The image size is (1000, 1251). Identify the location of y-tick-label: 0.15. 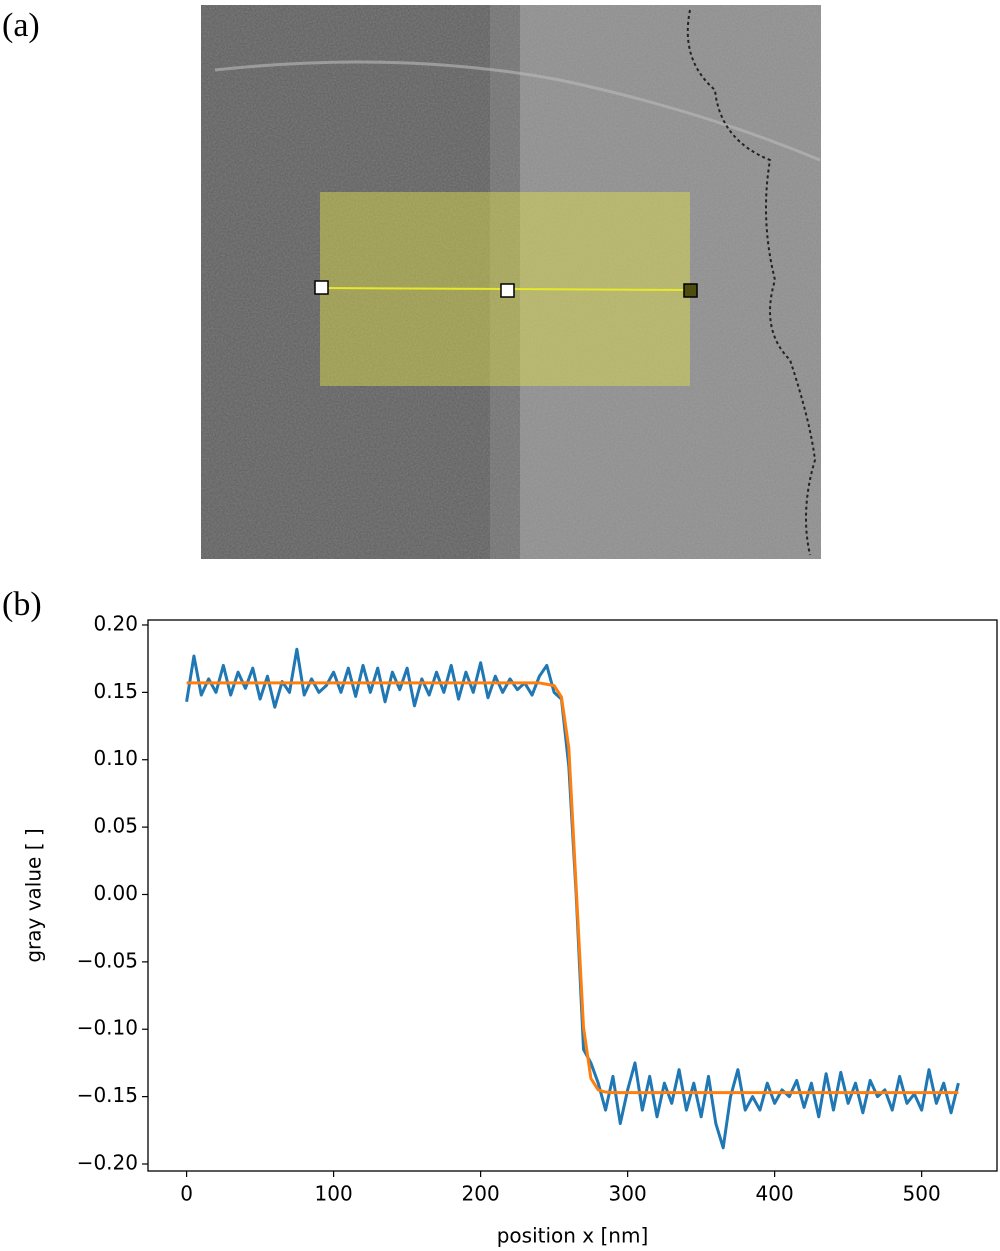
(115, 691).